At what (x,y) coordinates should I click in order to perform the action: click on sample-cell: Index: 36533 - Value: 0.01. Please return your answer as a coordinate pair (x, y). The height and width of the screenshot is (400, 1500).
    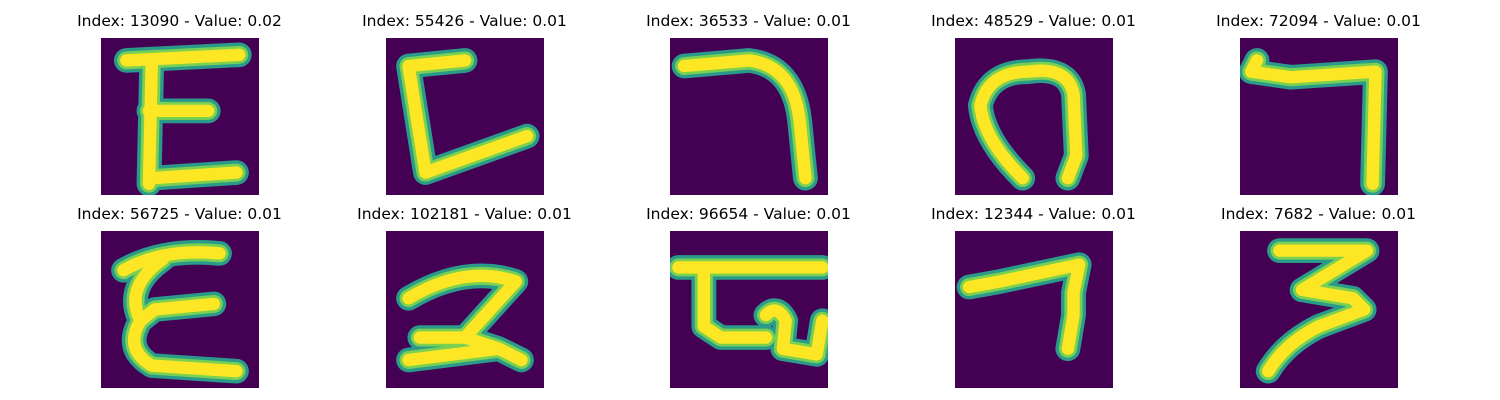
    Looking at the image, I should click on (748, 103).